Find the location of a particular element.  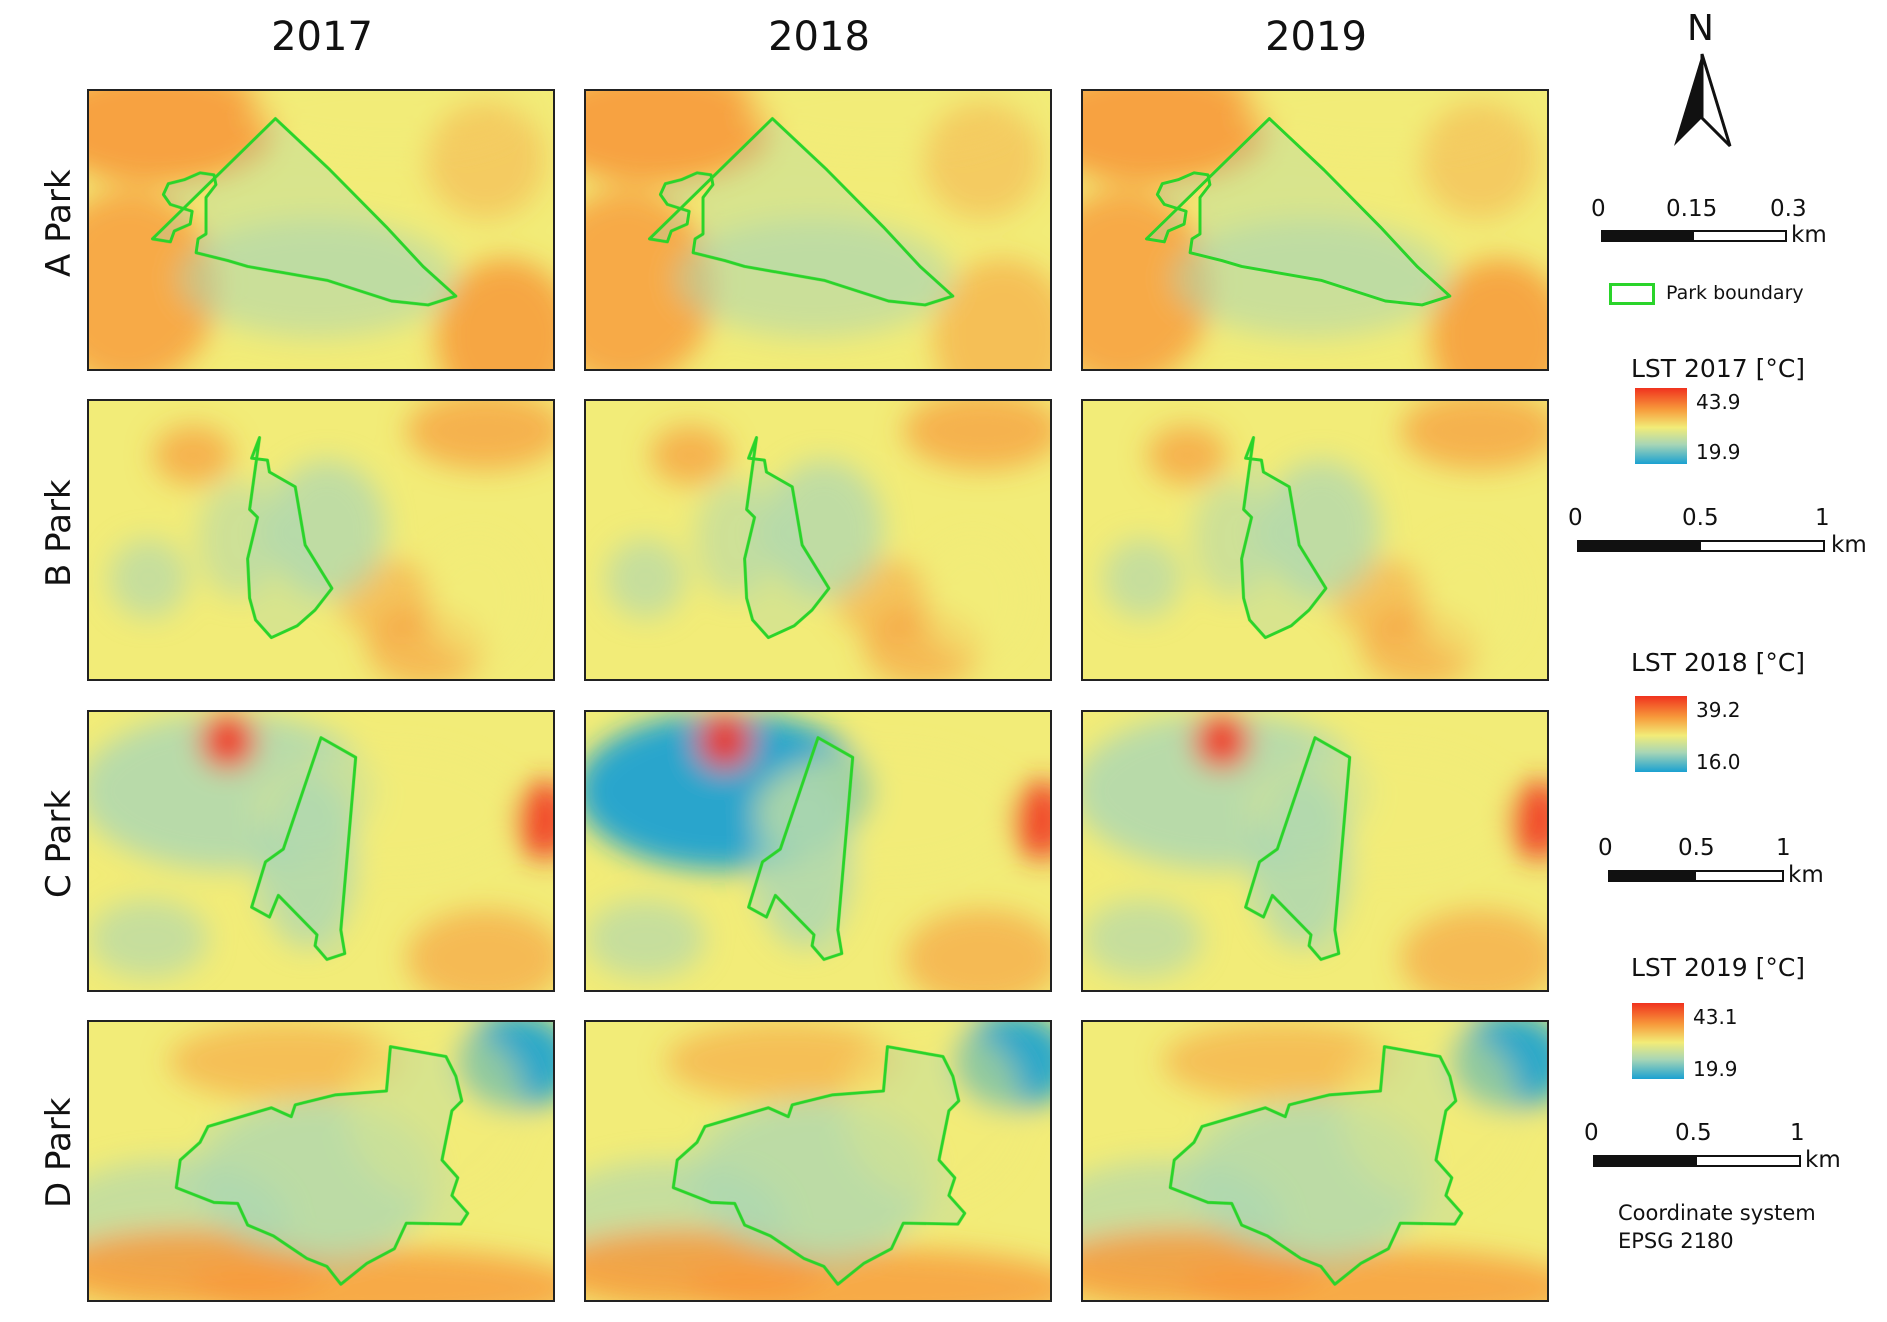

lst-2017-color-ramp is located at coordinates (1661, 426).